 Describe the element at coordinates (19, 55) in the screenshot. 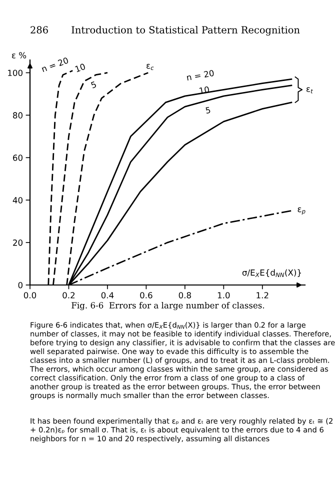

I see `y-axis-title: ε %` at that location.